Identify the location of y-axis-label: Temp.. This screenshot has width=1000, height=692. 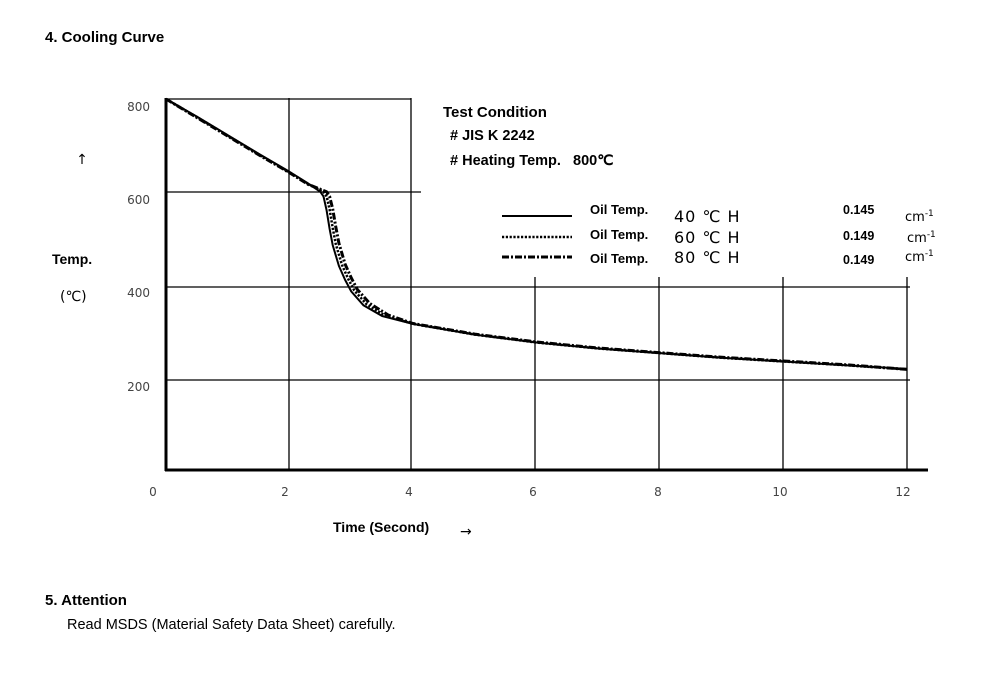
(72, 259).